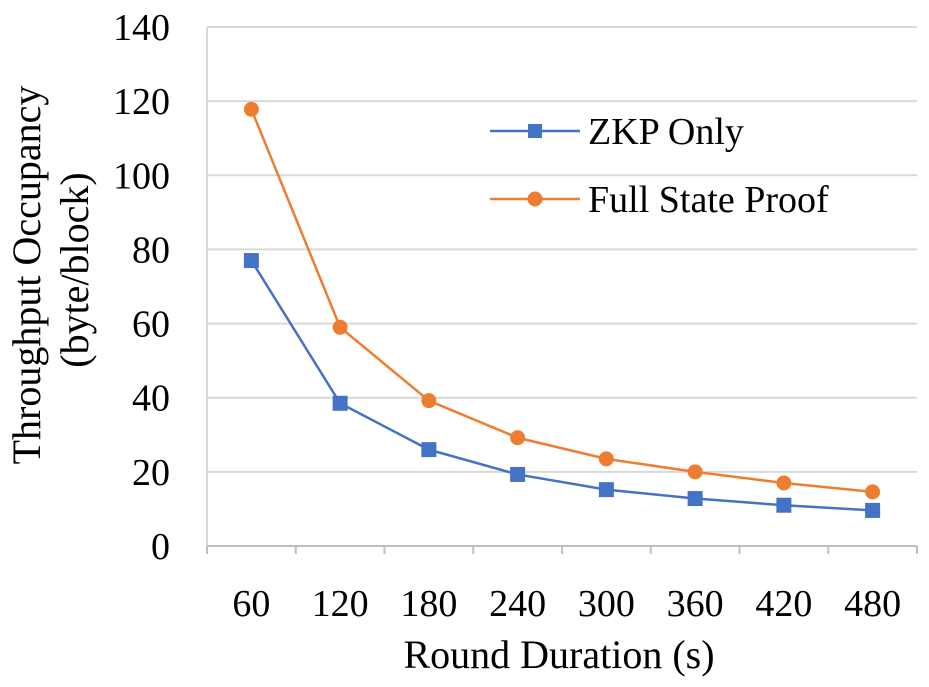 The height and width of the screenshot is (687, 929). I want to click on y-tick-label: 120, so click(141, 102).